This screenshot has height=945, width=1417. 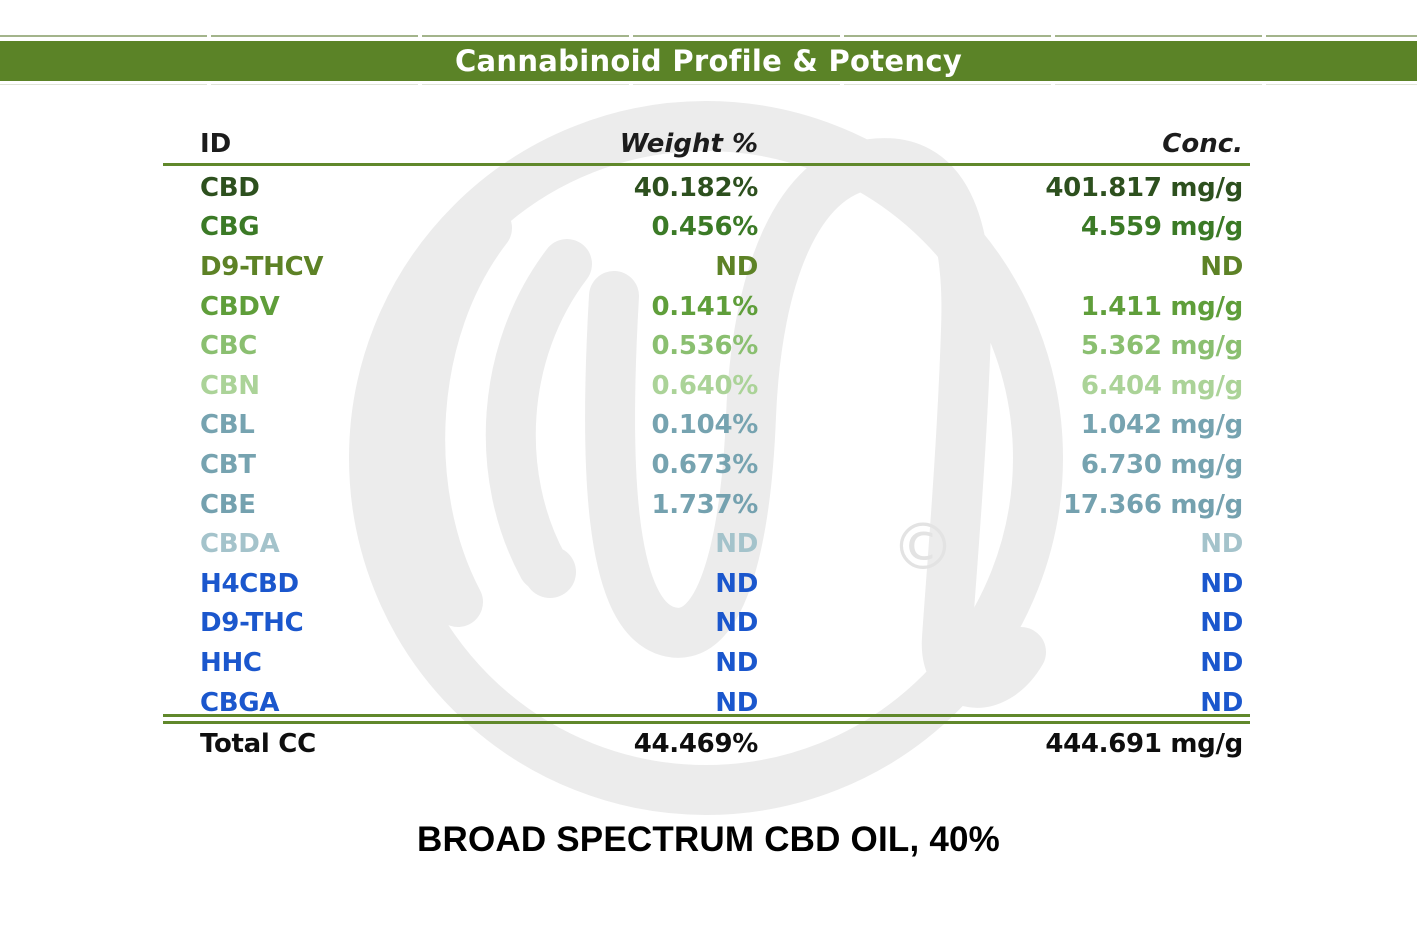 What do you see at coordinates (258, 744) in the screenshot?
I see `total-label: Total CC` at bounding box center [258, 744].